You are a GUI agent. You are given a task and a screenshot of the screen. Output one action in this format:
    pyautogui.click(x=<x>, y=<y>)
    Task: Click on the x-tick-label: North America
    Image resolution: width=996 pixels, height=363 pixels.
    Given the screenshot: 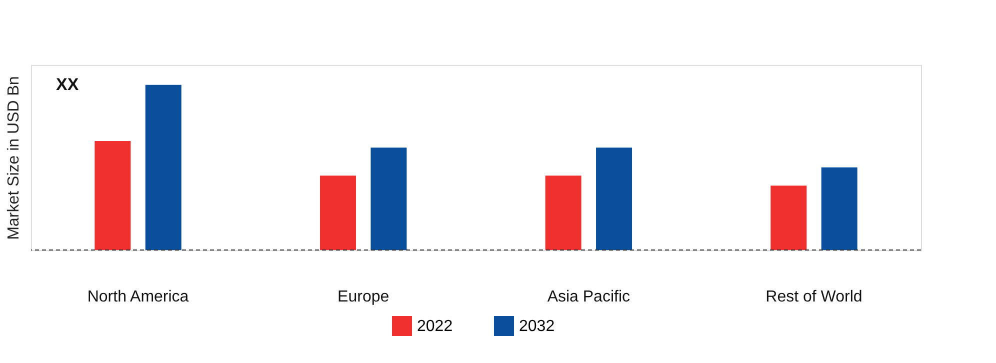 What is the action you would take?
    pyautogui.click(x=138, y=297)
    